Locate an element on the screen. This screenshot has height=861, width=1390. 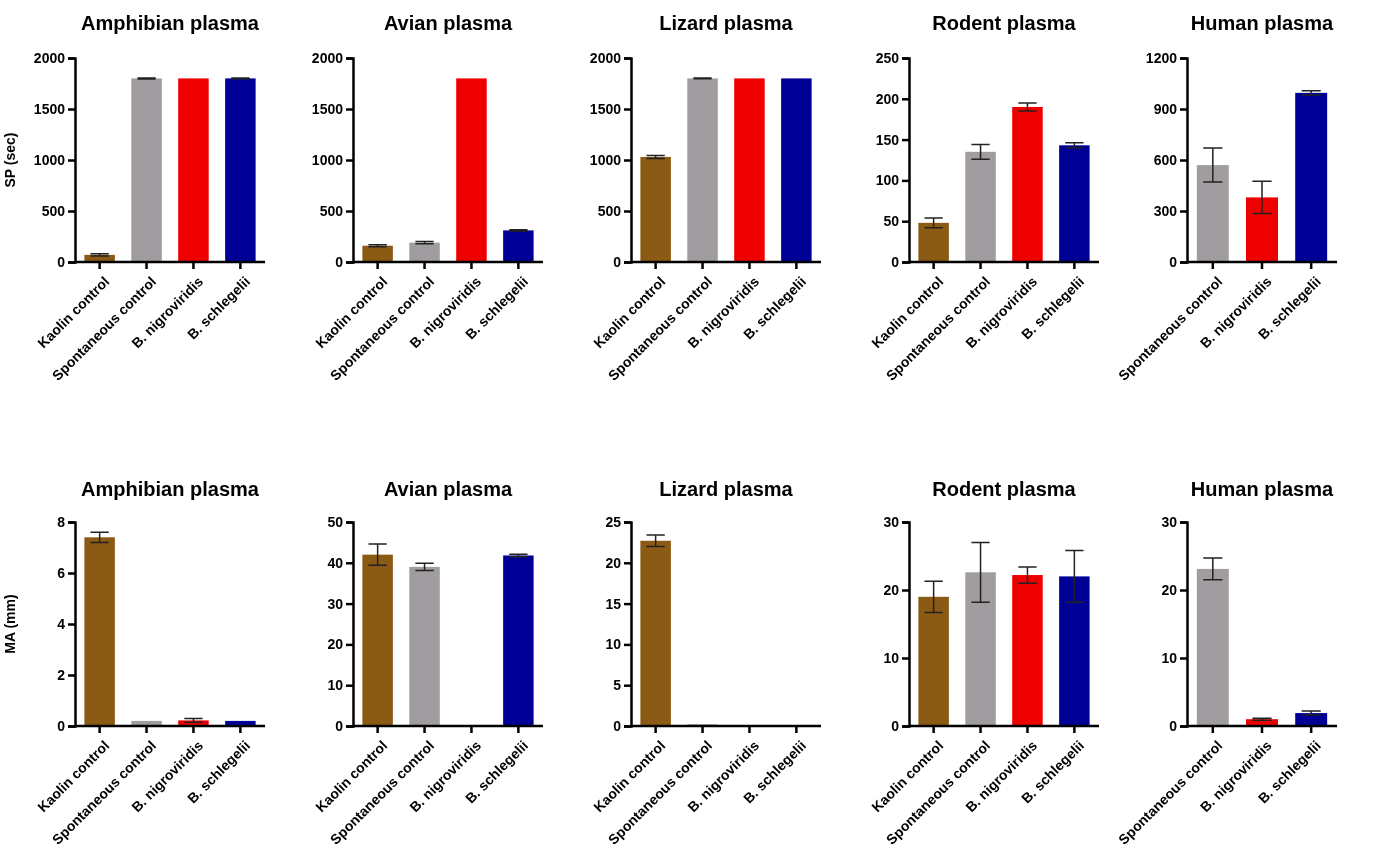
y-tick-label: 2 is located at coordinates (61, 674).